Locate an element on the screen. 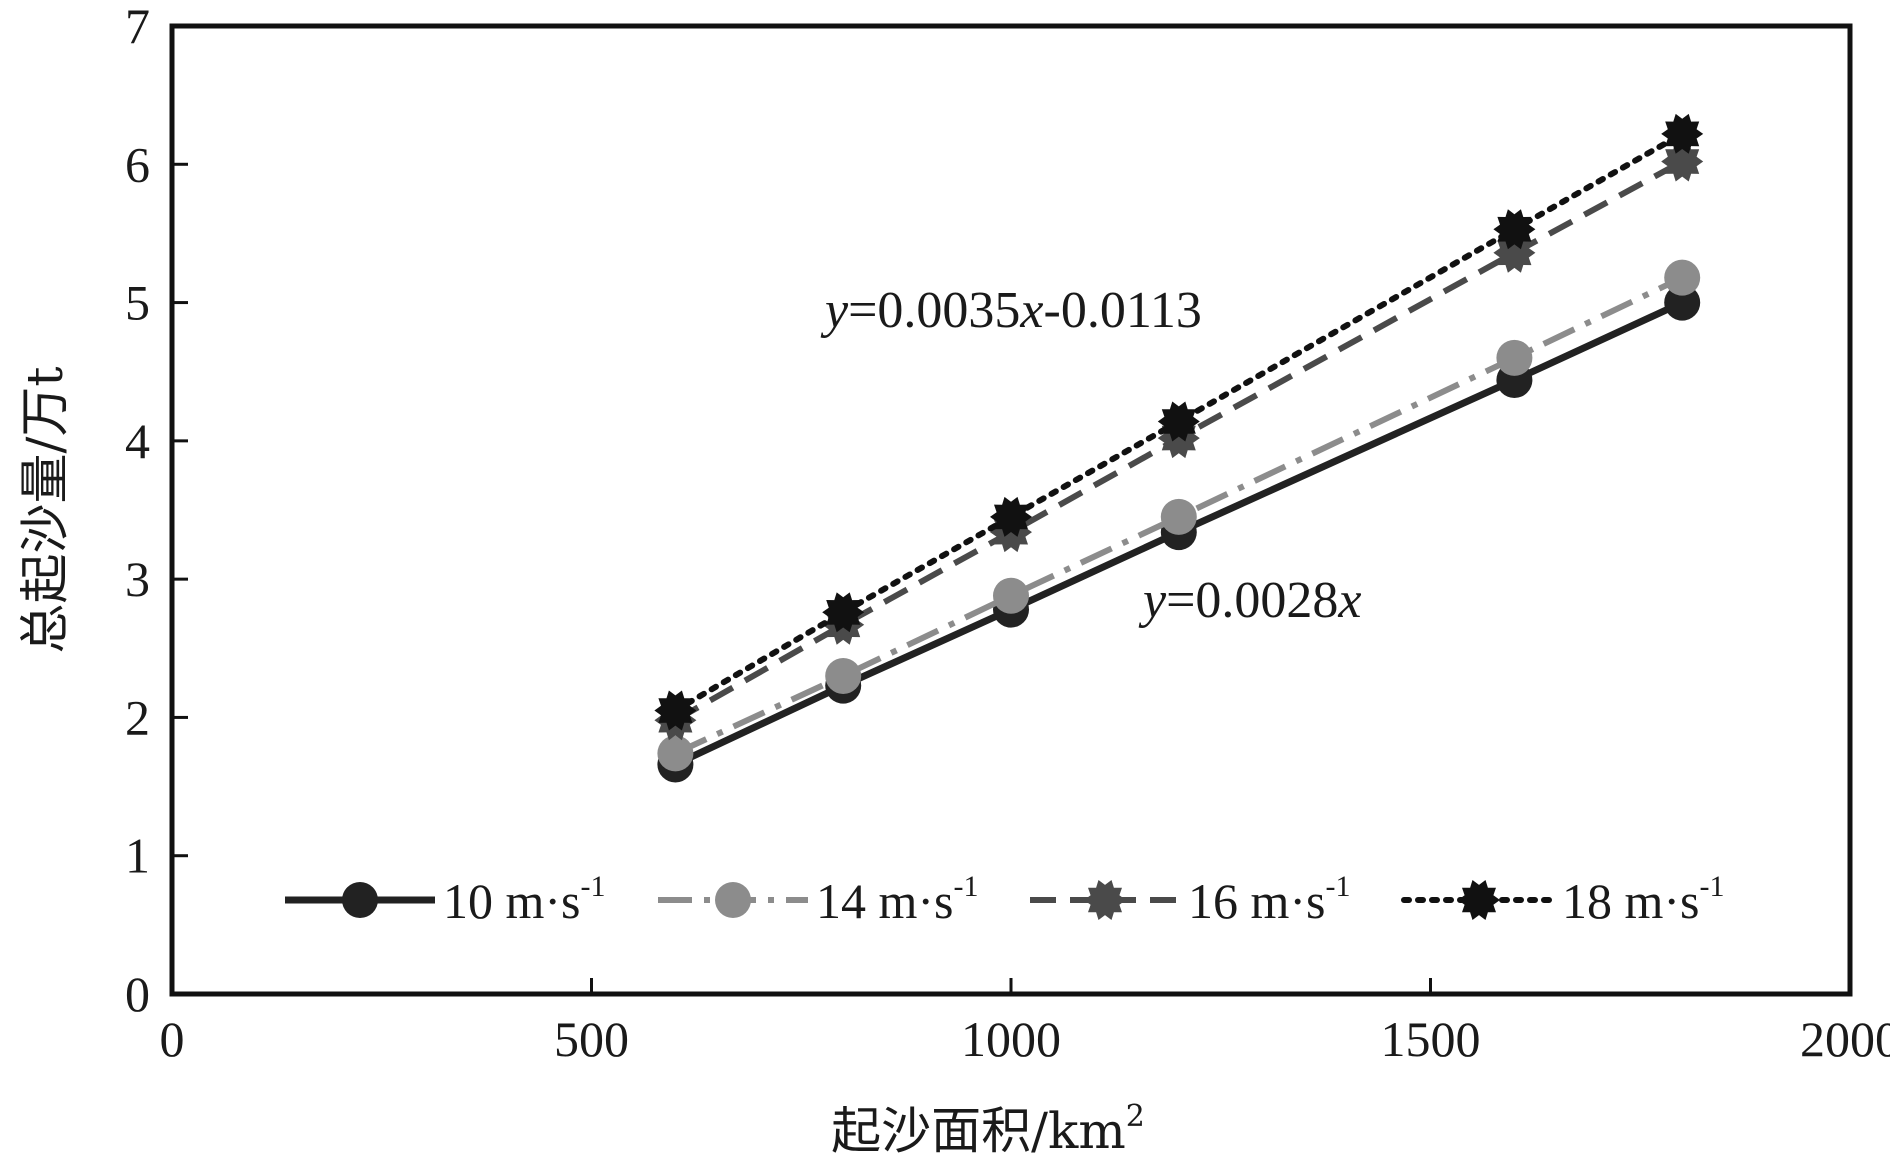 Image resolution: width=1890 pixels, height=1169 pixels. equation-annotation-upper: y=0.0035x-0.0113 is located at coordinates (1011, 310).